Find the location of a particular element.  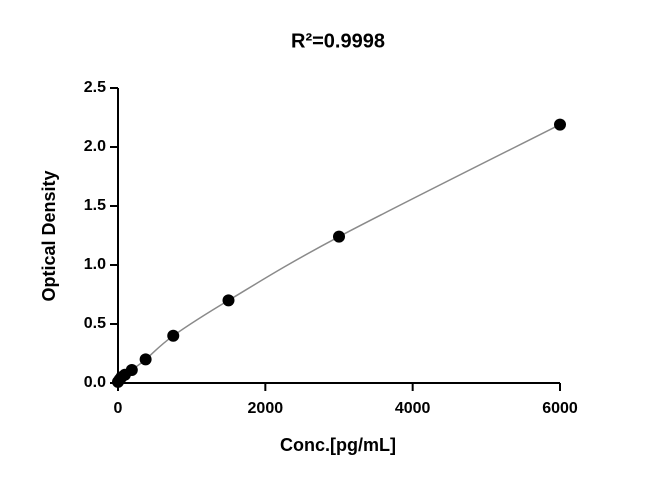

x-tick-label: 6000 is located at coordinates (560, 408).